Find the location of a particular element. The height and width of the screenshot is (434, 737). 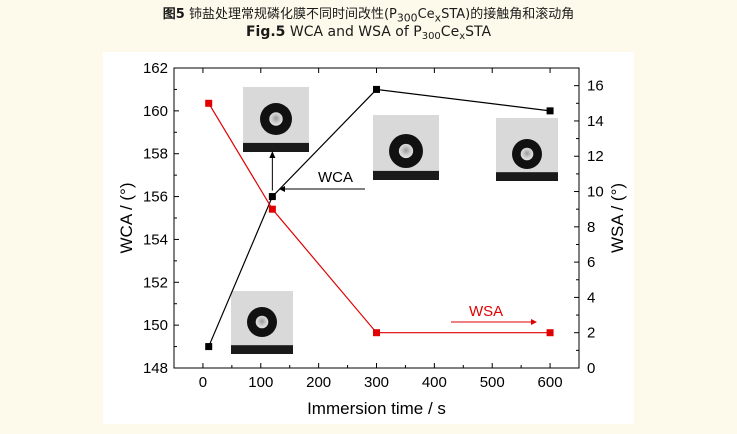

caption-cn-label: 图5 is located at coordinates (173, 14).